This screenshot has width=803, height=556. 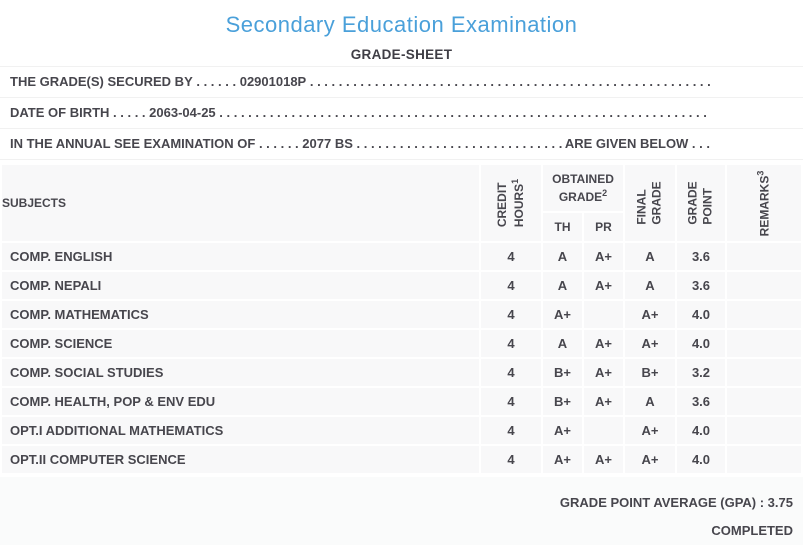 What do you see at coordinates (101, 81) in the screenshot?
I see `info-label: THE GRADE(S) SECURED BY` at bounding box center [101, 81].